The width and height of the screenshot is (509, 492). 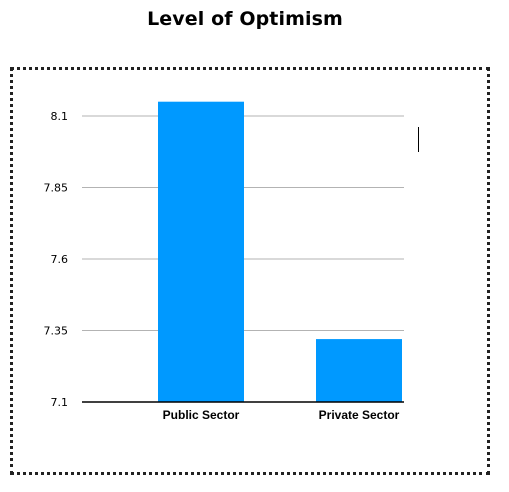 What do you see at coordinates (201, 415) in the screenshot?
I see `x-tick-label: Public Sector` at bounding box center [201, 415].